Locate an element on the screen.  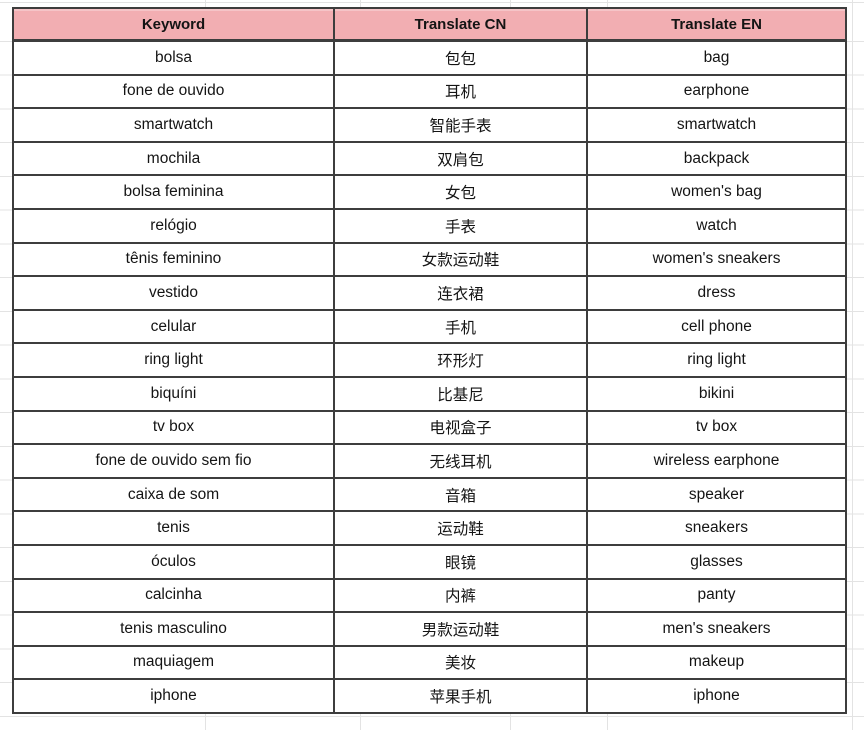
cell-keyword: óculos is located at coordinates (173, 561).